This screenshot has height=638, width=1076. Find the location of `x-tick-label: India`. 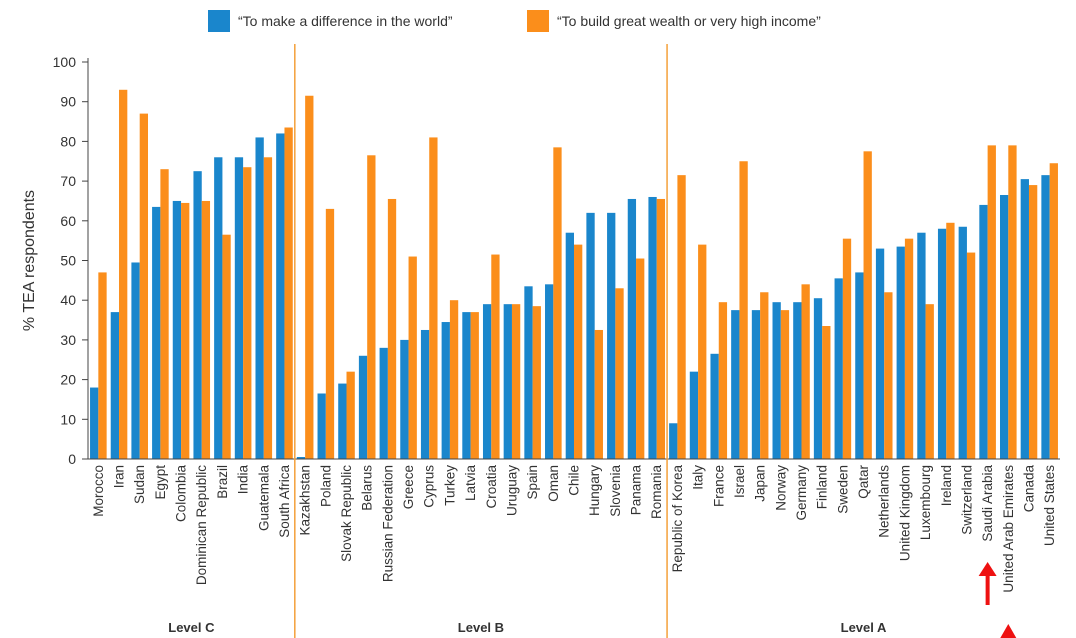

x-tick-label: India is located at coordinates (243, 480).